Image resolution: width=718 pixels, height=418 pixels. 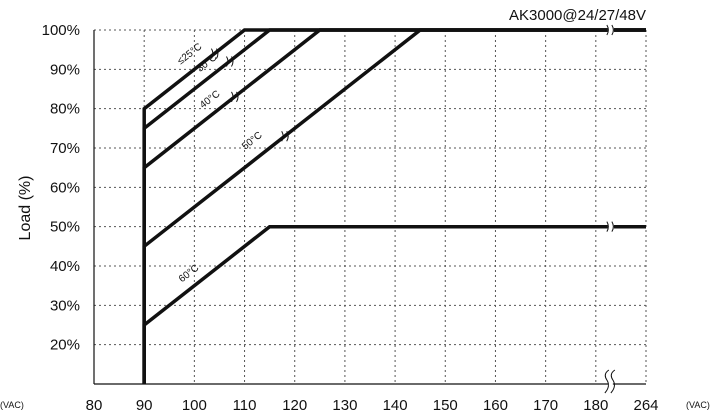 What do you see at coordinates (445, 405) in the screenshot?
I see `x-tick-label: 150` at bounding box center [445, 405].